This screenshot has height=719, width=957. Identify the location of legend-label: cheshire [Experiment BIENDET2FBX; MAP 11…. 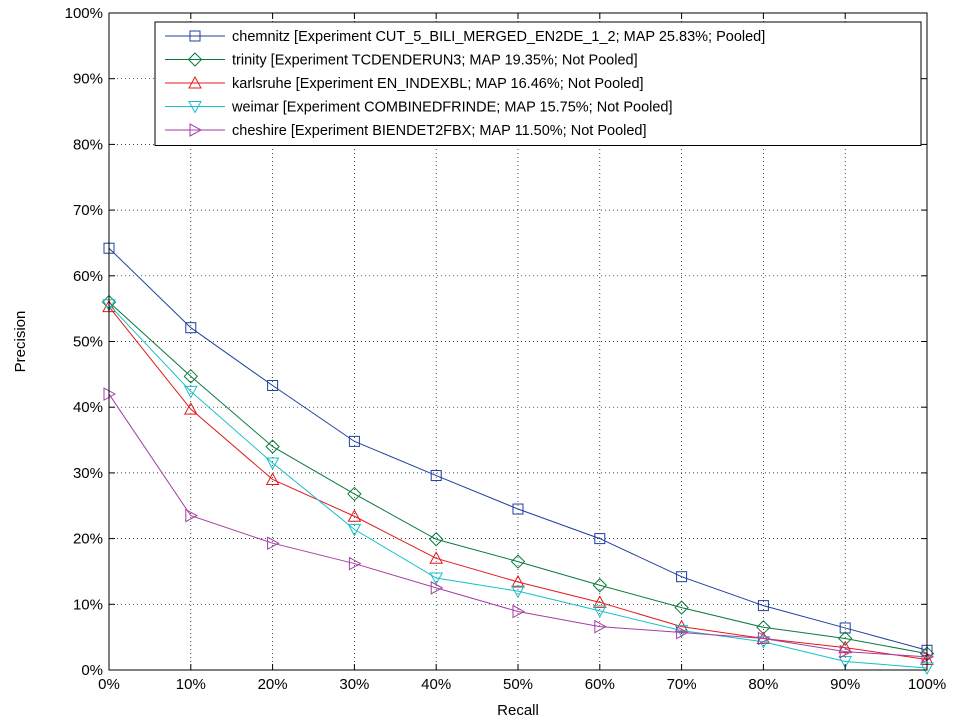
(439, 131).